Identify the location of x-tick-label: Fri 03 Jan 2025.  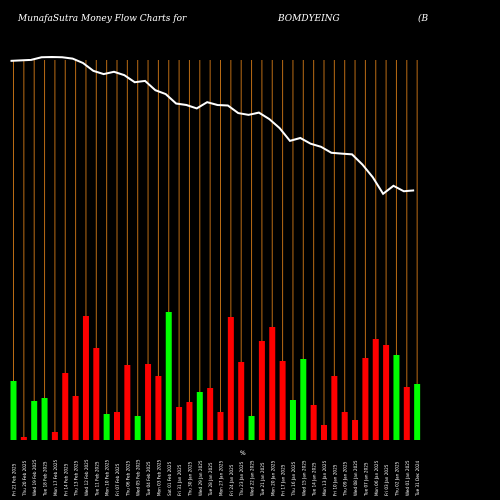
(386, 480).